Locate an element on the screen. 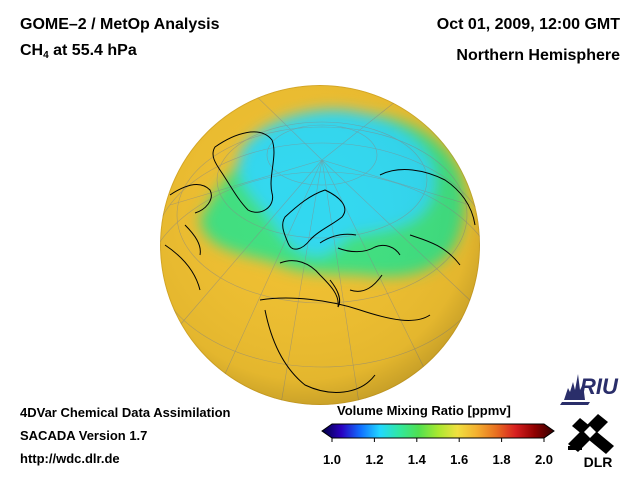  date-time-label: Oct 01, 2009, 12:00 GMT is located at coordinates (528, 24).